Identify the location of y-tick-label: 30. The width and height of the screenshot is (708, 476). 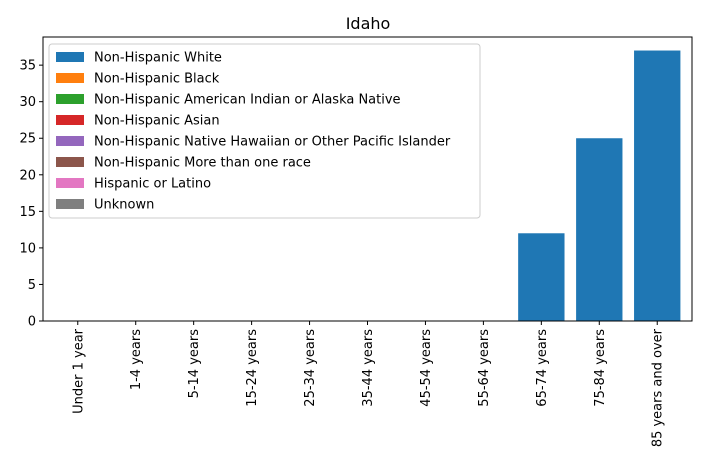
(27, 102).